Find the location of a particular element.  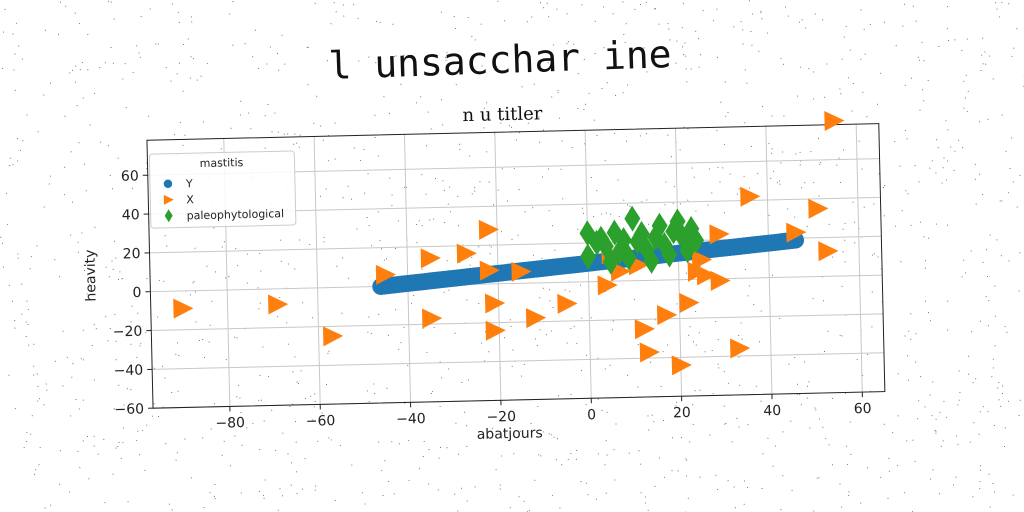

legend-label: X is located at coordinates (190, 199).